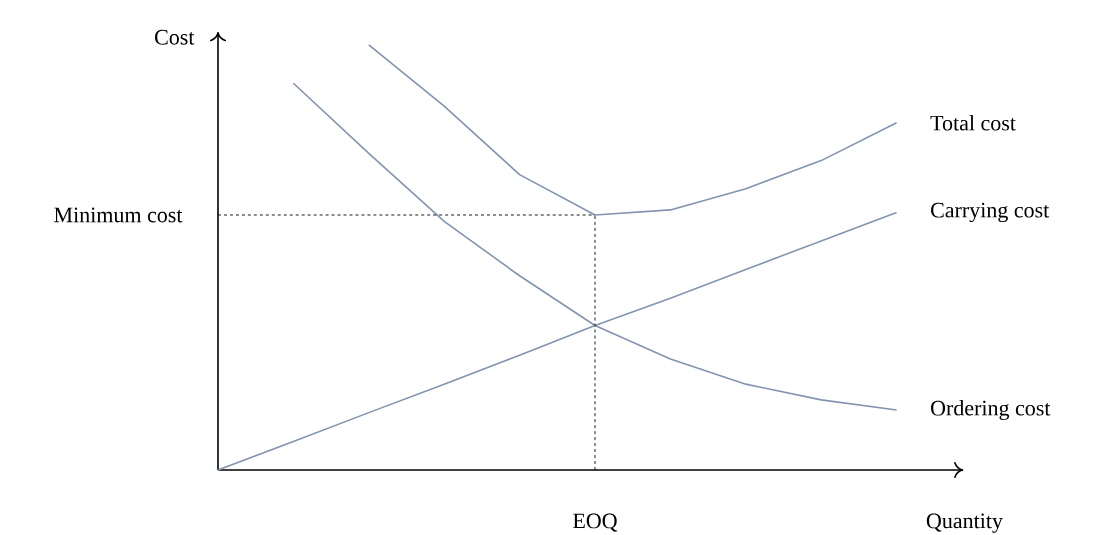 This screenshot has height=535, width=1094. What do you see at coordinates (175, 37) in the screenshot?
I see `y-axis-title: Cost` at bounding box center [175, 37].